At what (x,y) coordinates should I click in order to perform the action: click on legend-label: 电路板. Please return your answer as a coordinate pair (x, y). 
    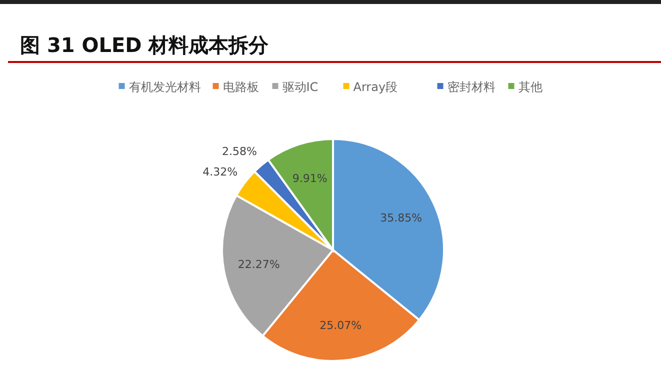
    Looking at the image, I should click on (240, 87).